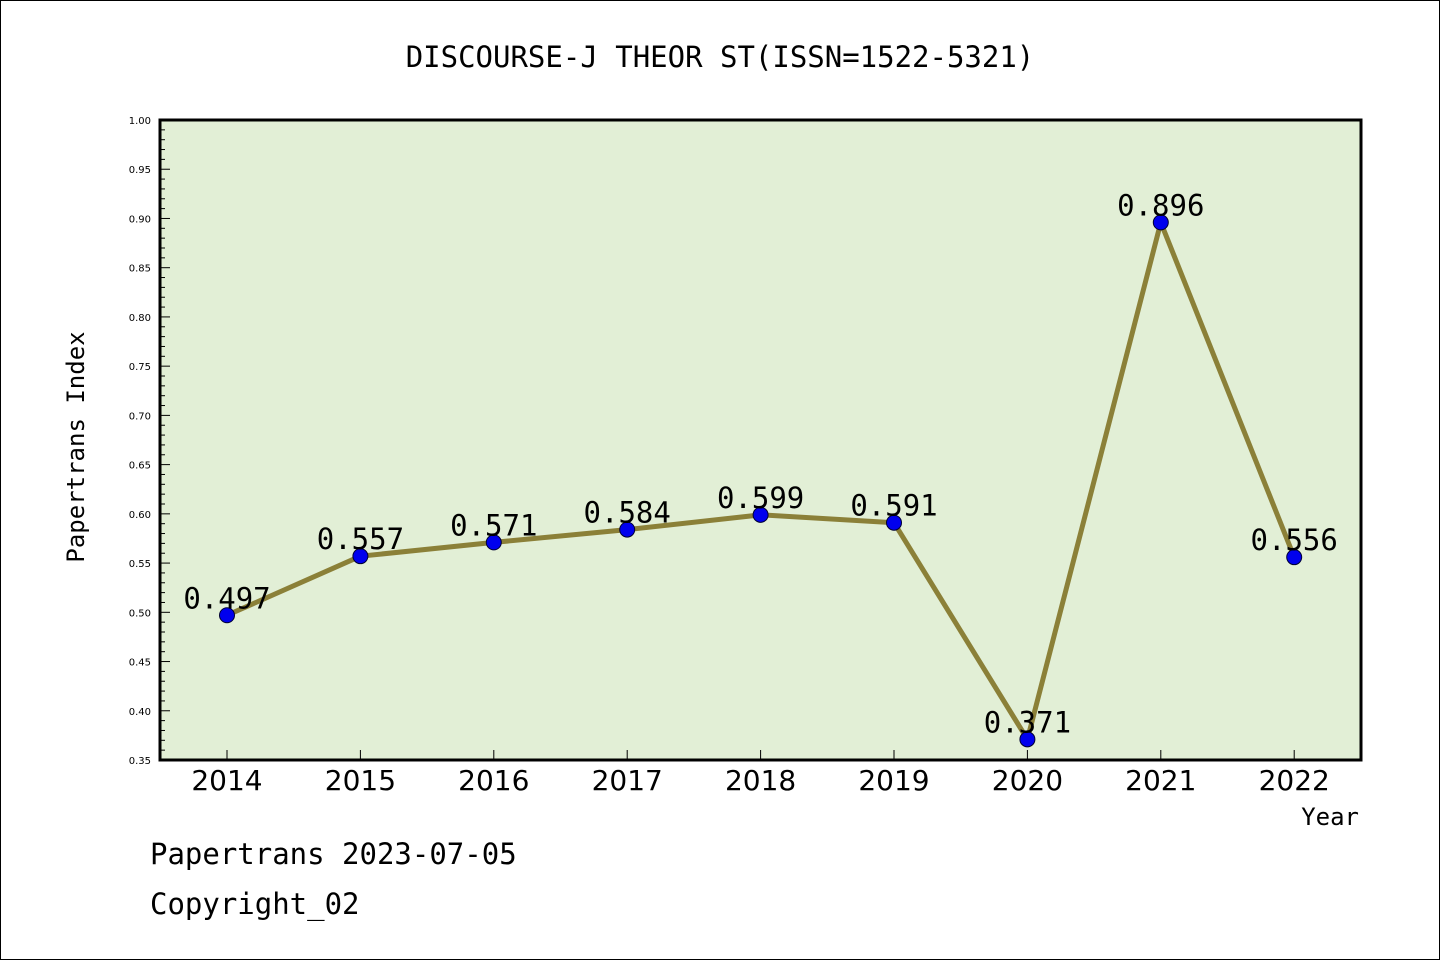 The image size is (1440, 960). Describe the element at coordinates (140, 466) in the screenshot. I see `y-tick-label: 0.65` at that location.